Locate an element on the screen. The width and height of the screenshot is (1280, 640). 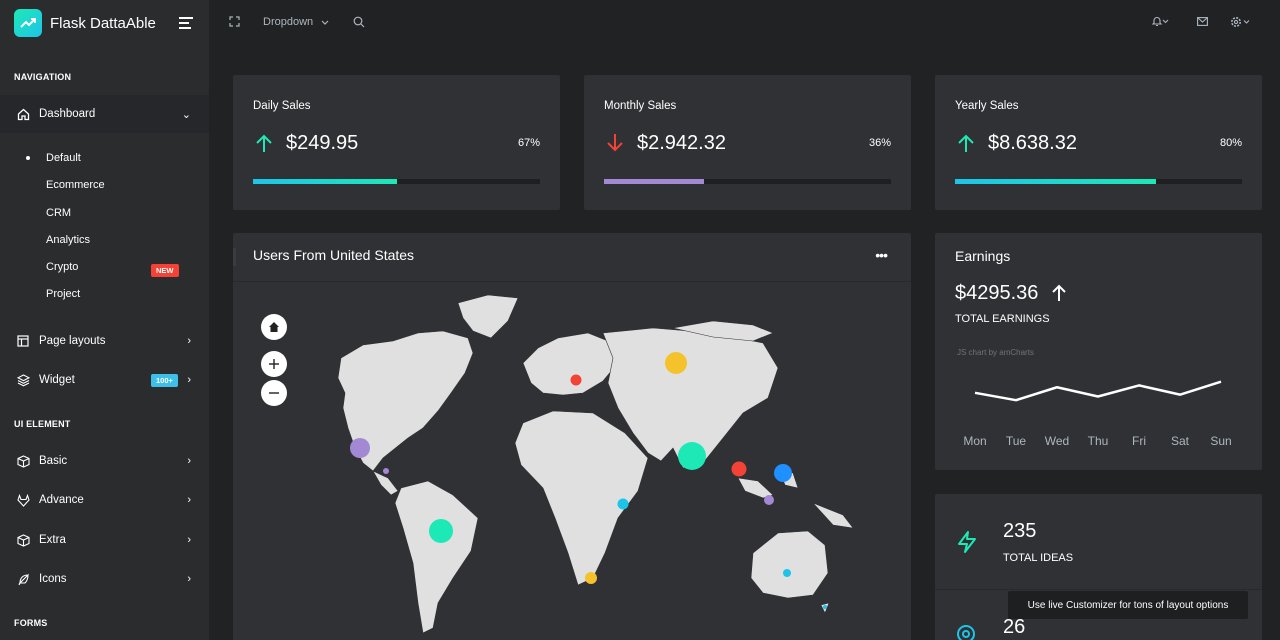
ideas-label: TOTAL IDEAS is located at coordinates (1038, 558).